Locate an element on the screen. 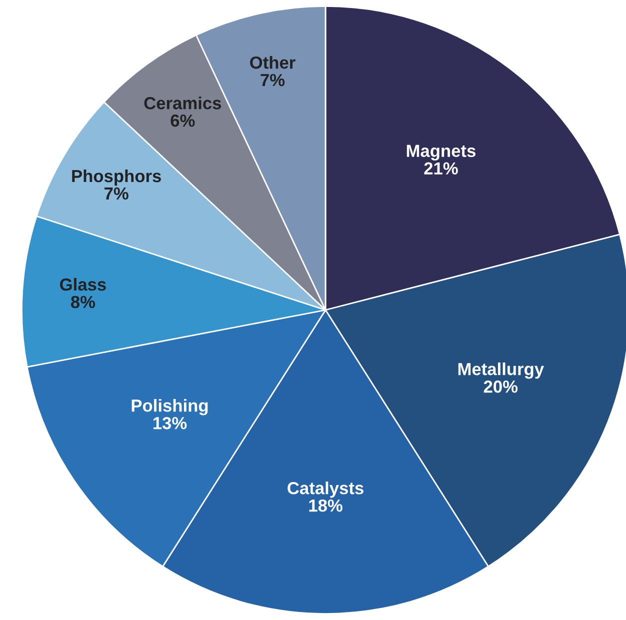 Image resolution: width=626 pixels, height=620 pixels. slice-label: Magnets is located at coordinates (441, 152).